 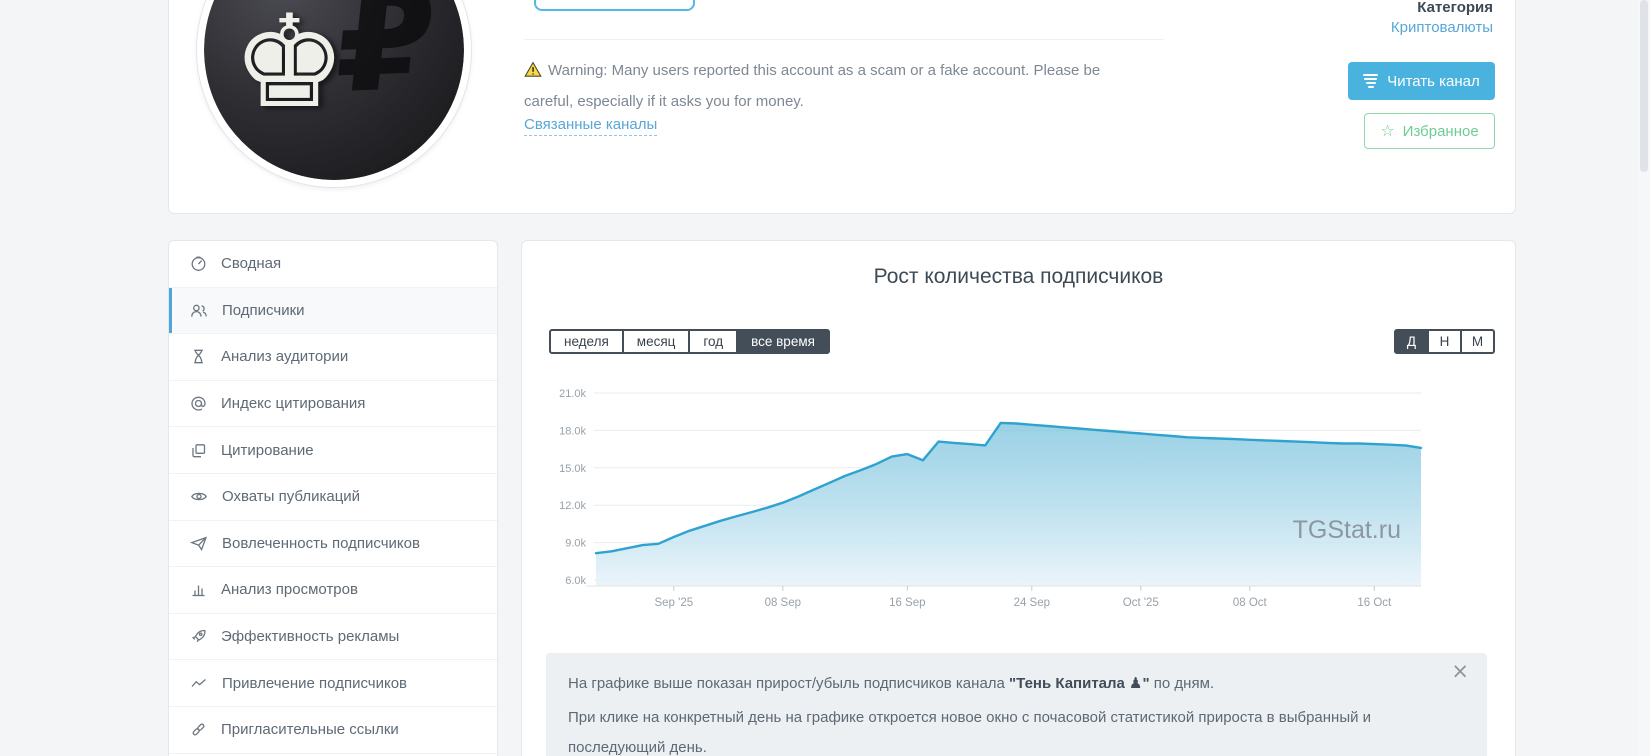 I want to click on sidebar-item-post-reach: Охваты публикаций, so click(x=333, y=497).